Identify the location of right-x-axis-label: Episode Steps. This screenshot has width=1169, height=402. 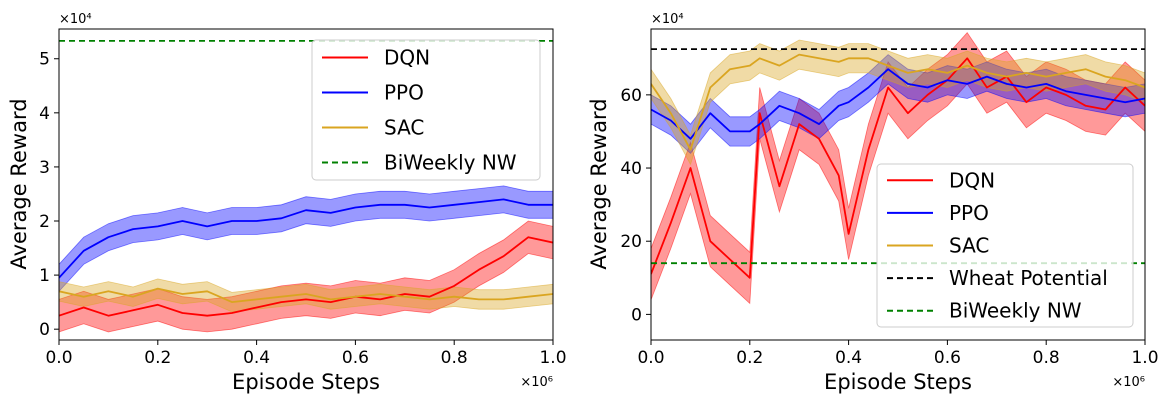
(898, 382).